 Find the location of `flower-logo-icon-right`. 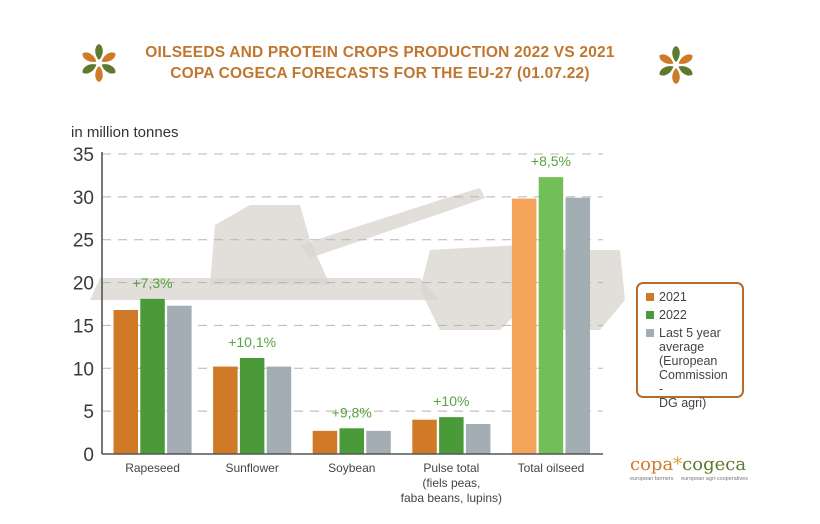

flower-logo-icon-right is located at coordinates (676, 65).